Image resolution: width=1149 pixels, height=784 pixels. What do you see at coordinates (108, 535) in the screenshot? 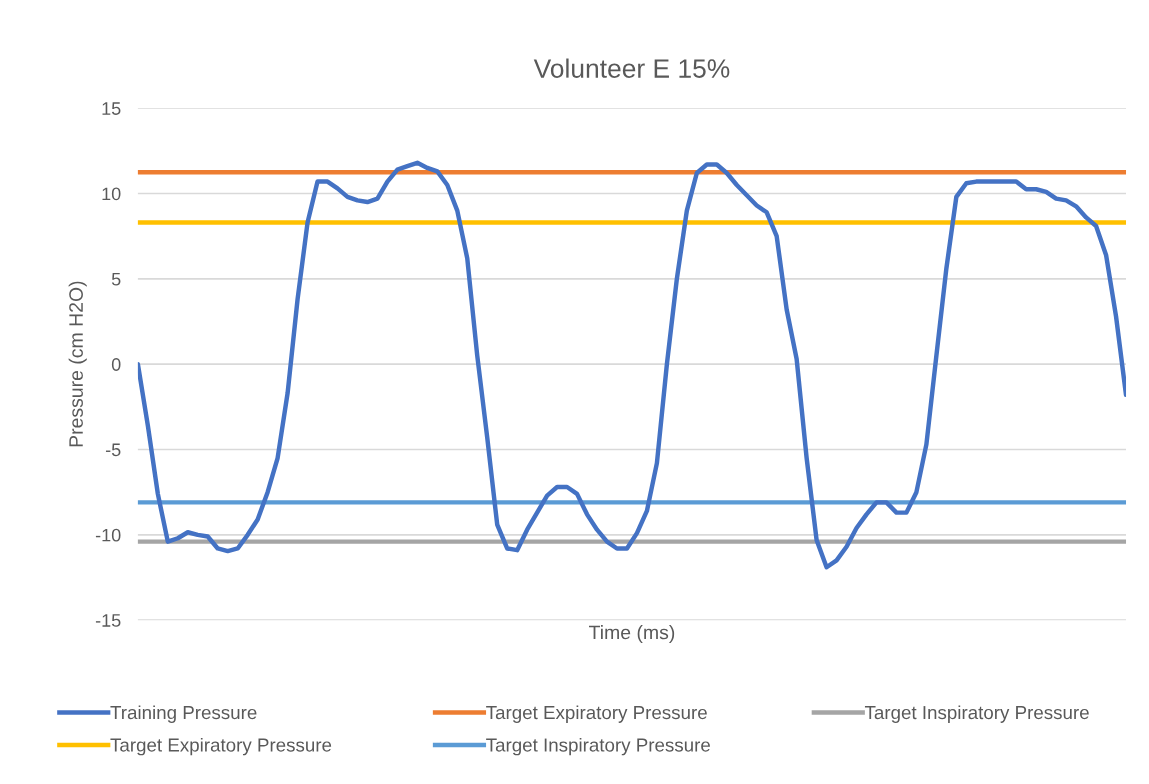
I see `y-tick-label: -10` at bounding box center [108, 535].